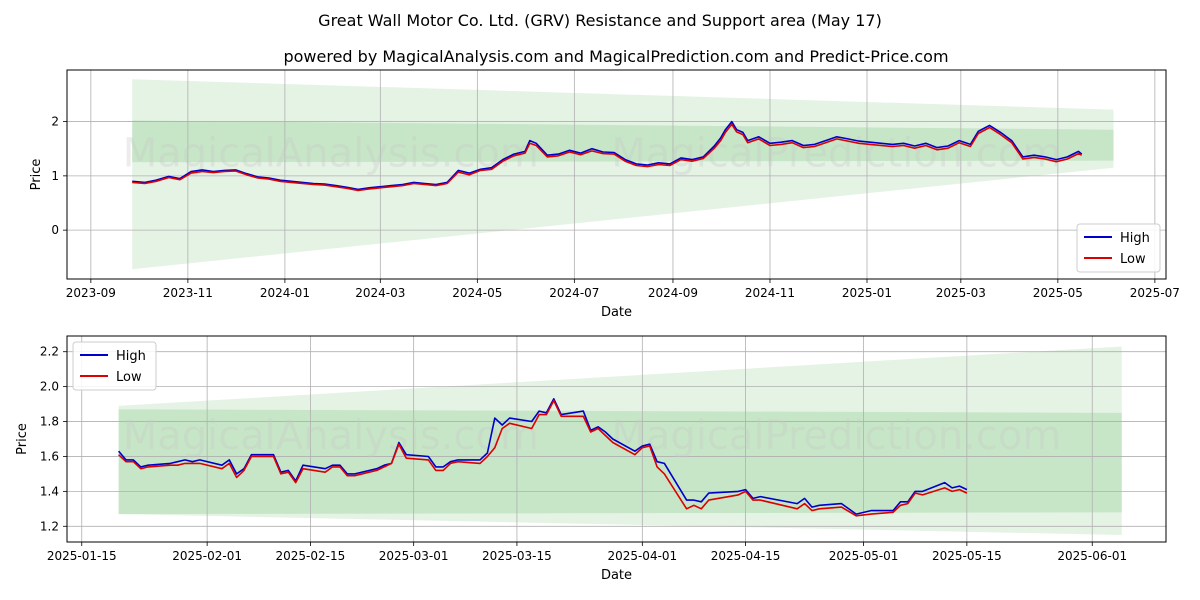  I want to click on x-tick-label: 2024-09, so click(673, 293).